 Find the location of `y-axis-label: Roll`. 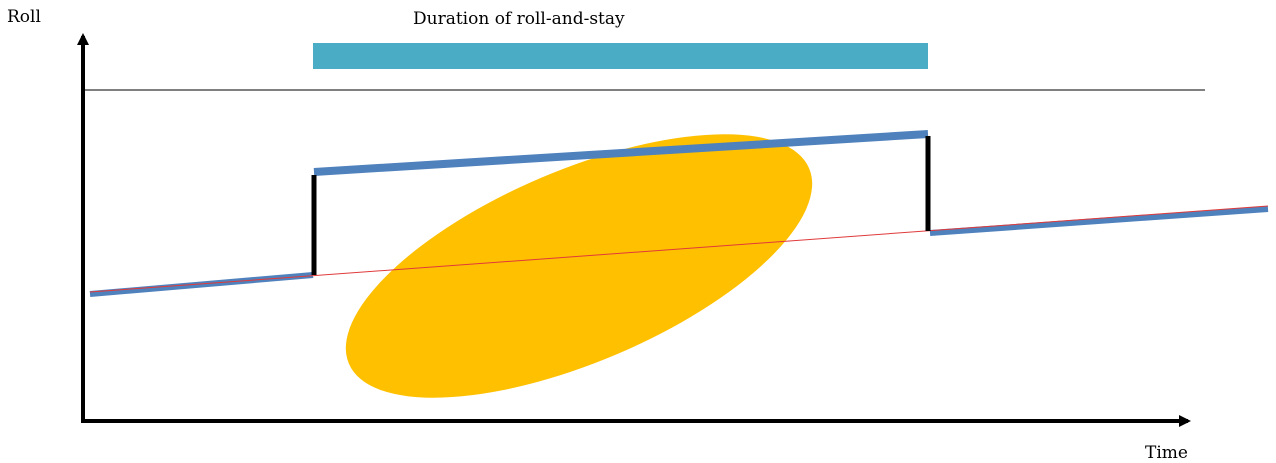

y-axis-label: Roll is located at coordinates (24, 17).